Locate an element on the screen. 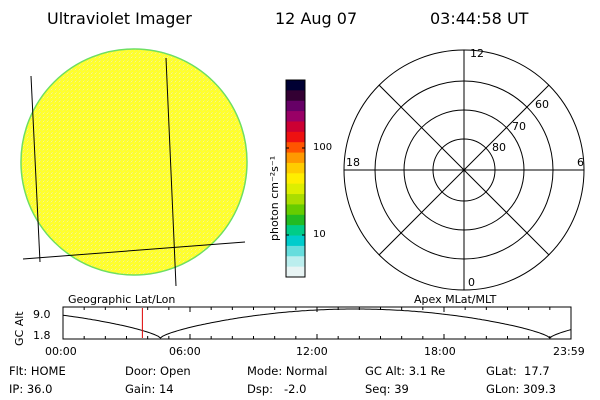  altitude-xtick: 23:59 is located at coordinates (569, 351).